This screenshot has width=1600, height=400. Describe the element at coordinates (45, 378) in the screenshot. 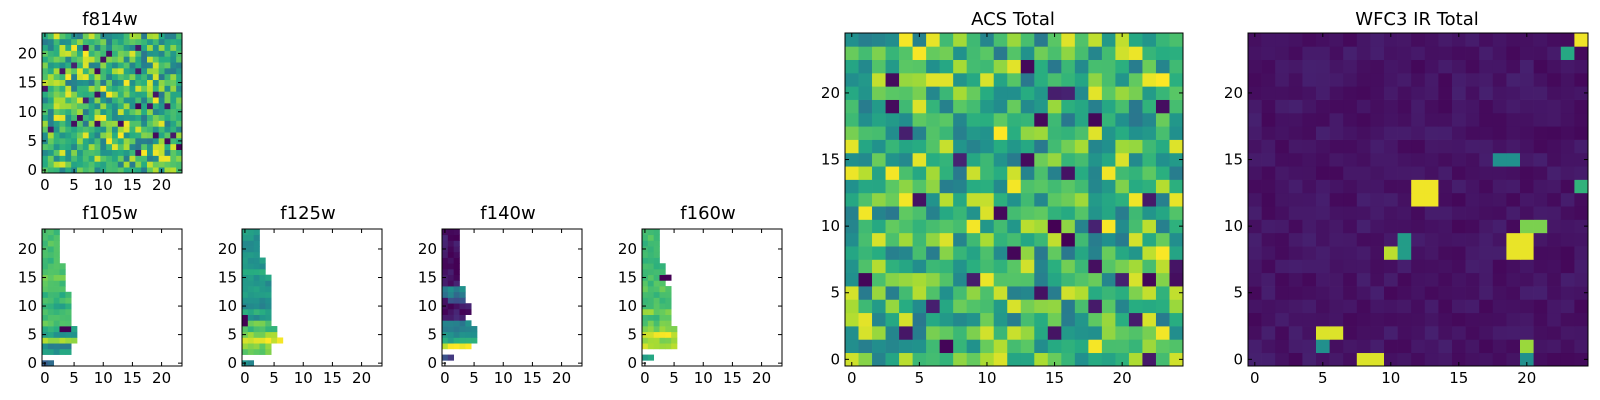

I see `x-tick-label: 0` at that location.